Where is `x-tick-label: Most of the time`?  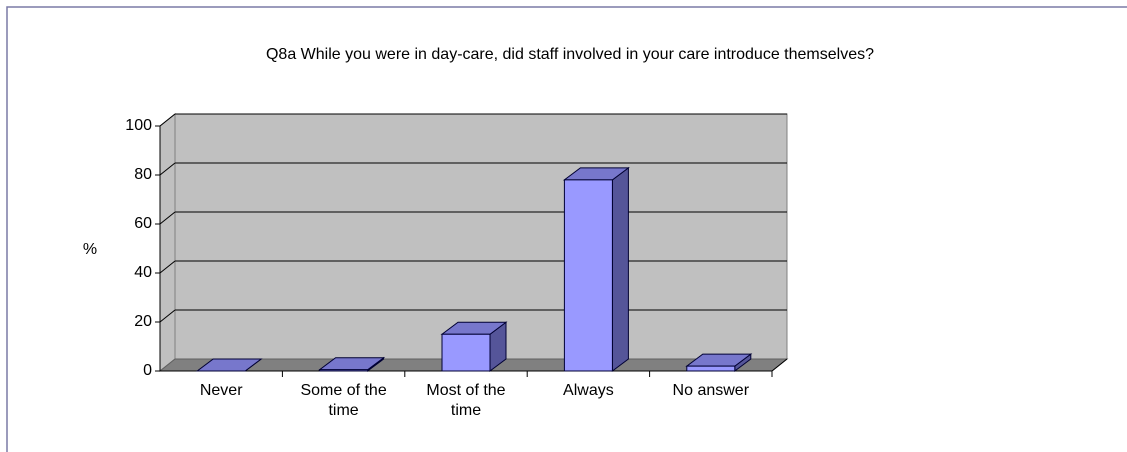
x-tick-label: Most of the time is located at coordinates (466, 400).